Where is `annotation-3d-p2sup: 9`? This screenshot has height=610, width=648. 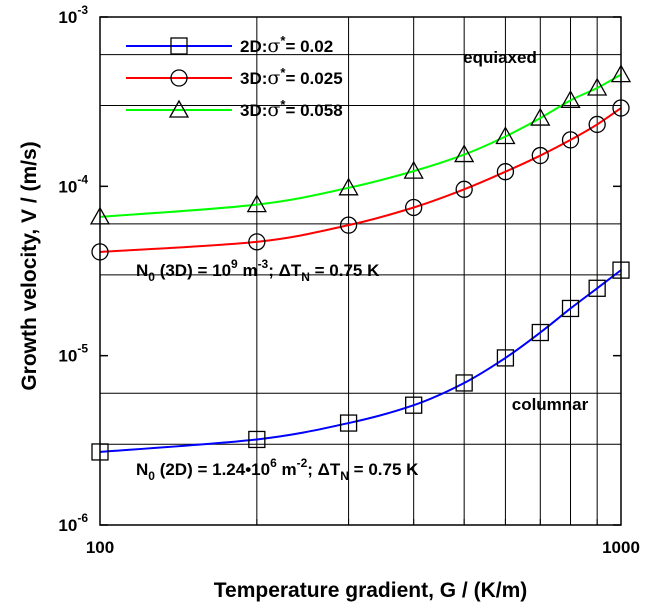 annotation-3d-p2sup: 9 is located at coordinates (234, 264).